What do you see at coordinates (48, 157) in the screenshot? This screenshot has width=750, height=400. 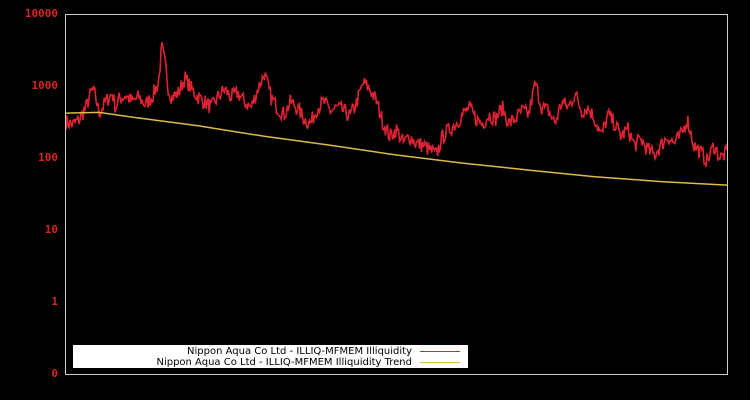 I see `y-tick-label: 100` at bounding box center [48, 157].